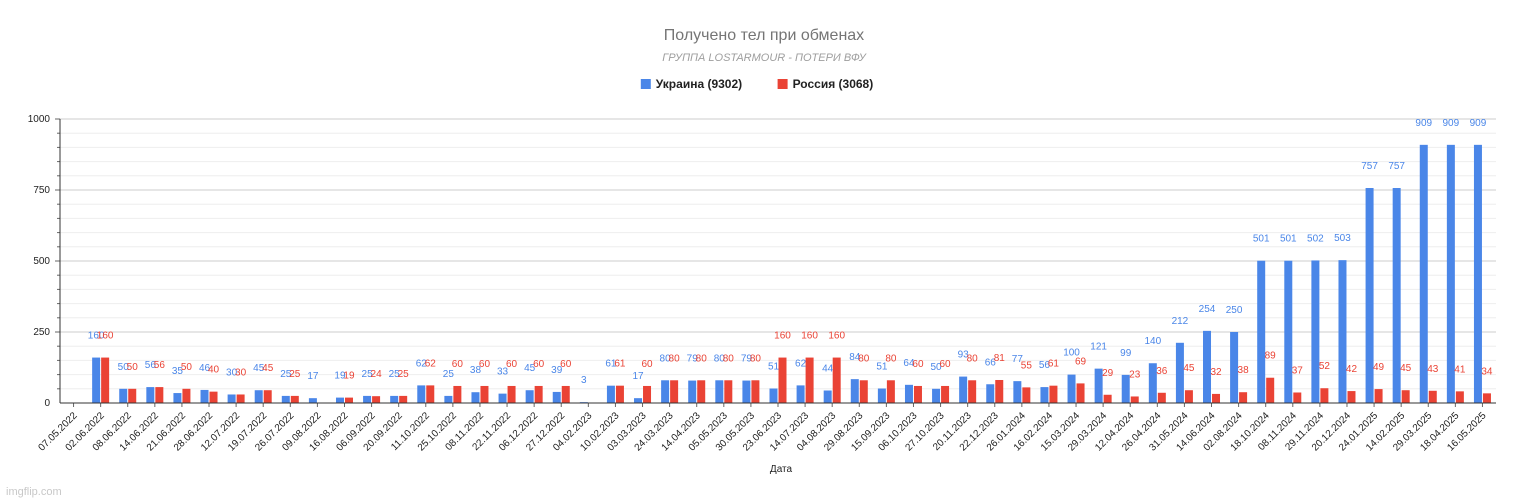 The width and height of the screenshot is (1529, 500). Describe the element at coordinates (1369, 166) in the screenshot. I see `data-label: 757` at that location.